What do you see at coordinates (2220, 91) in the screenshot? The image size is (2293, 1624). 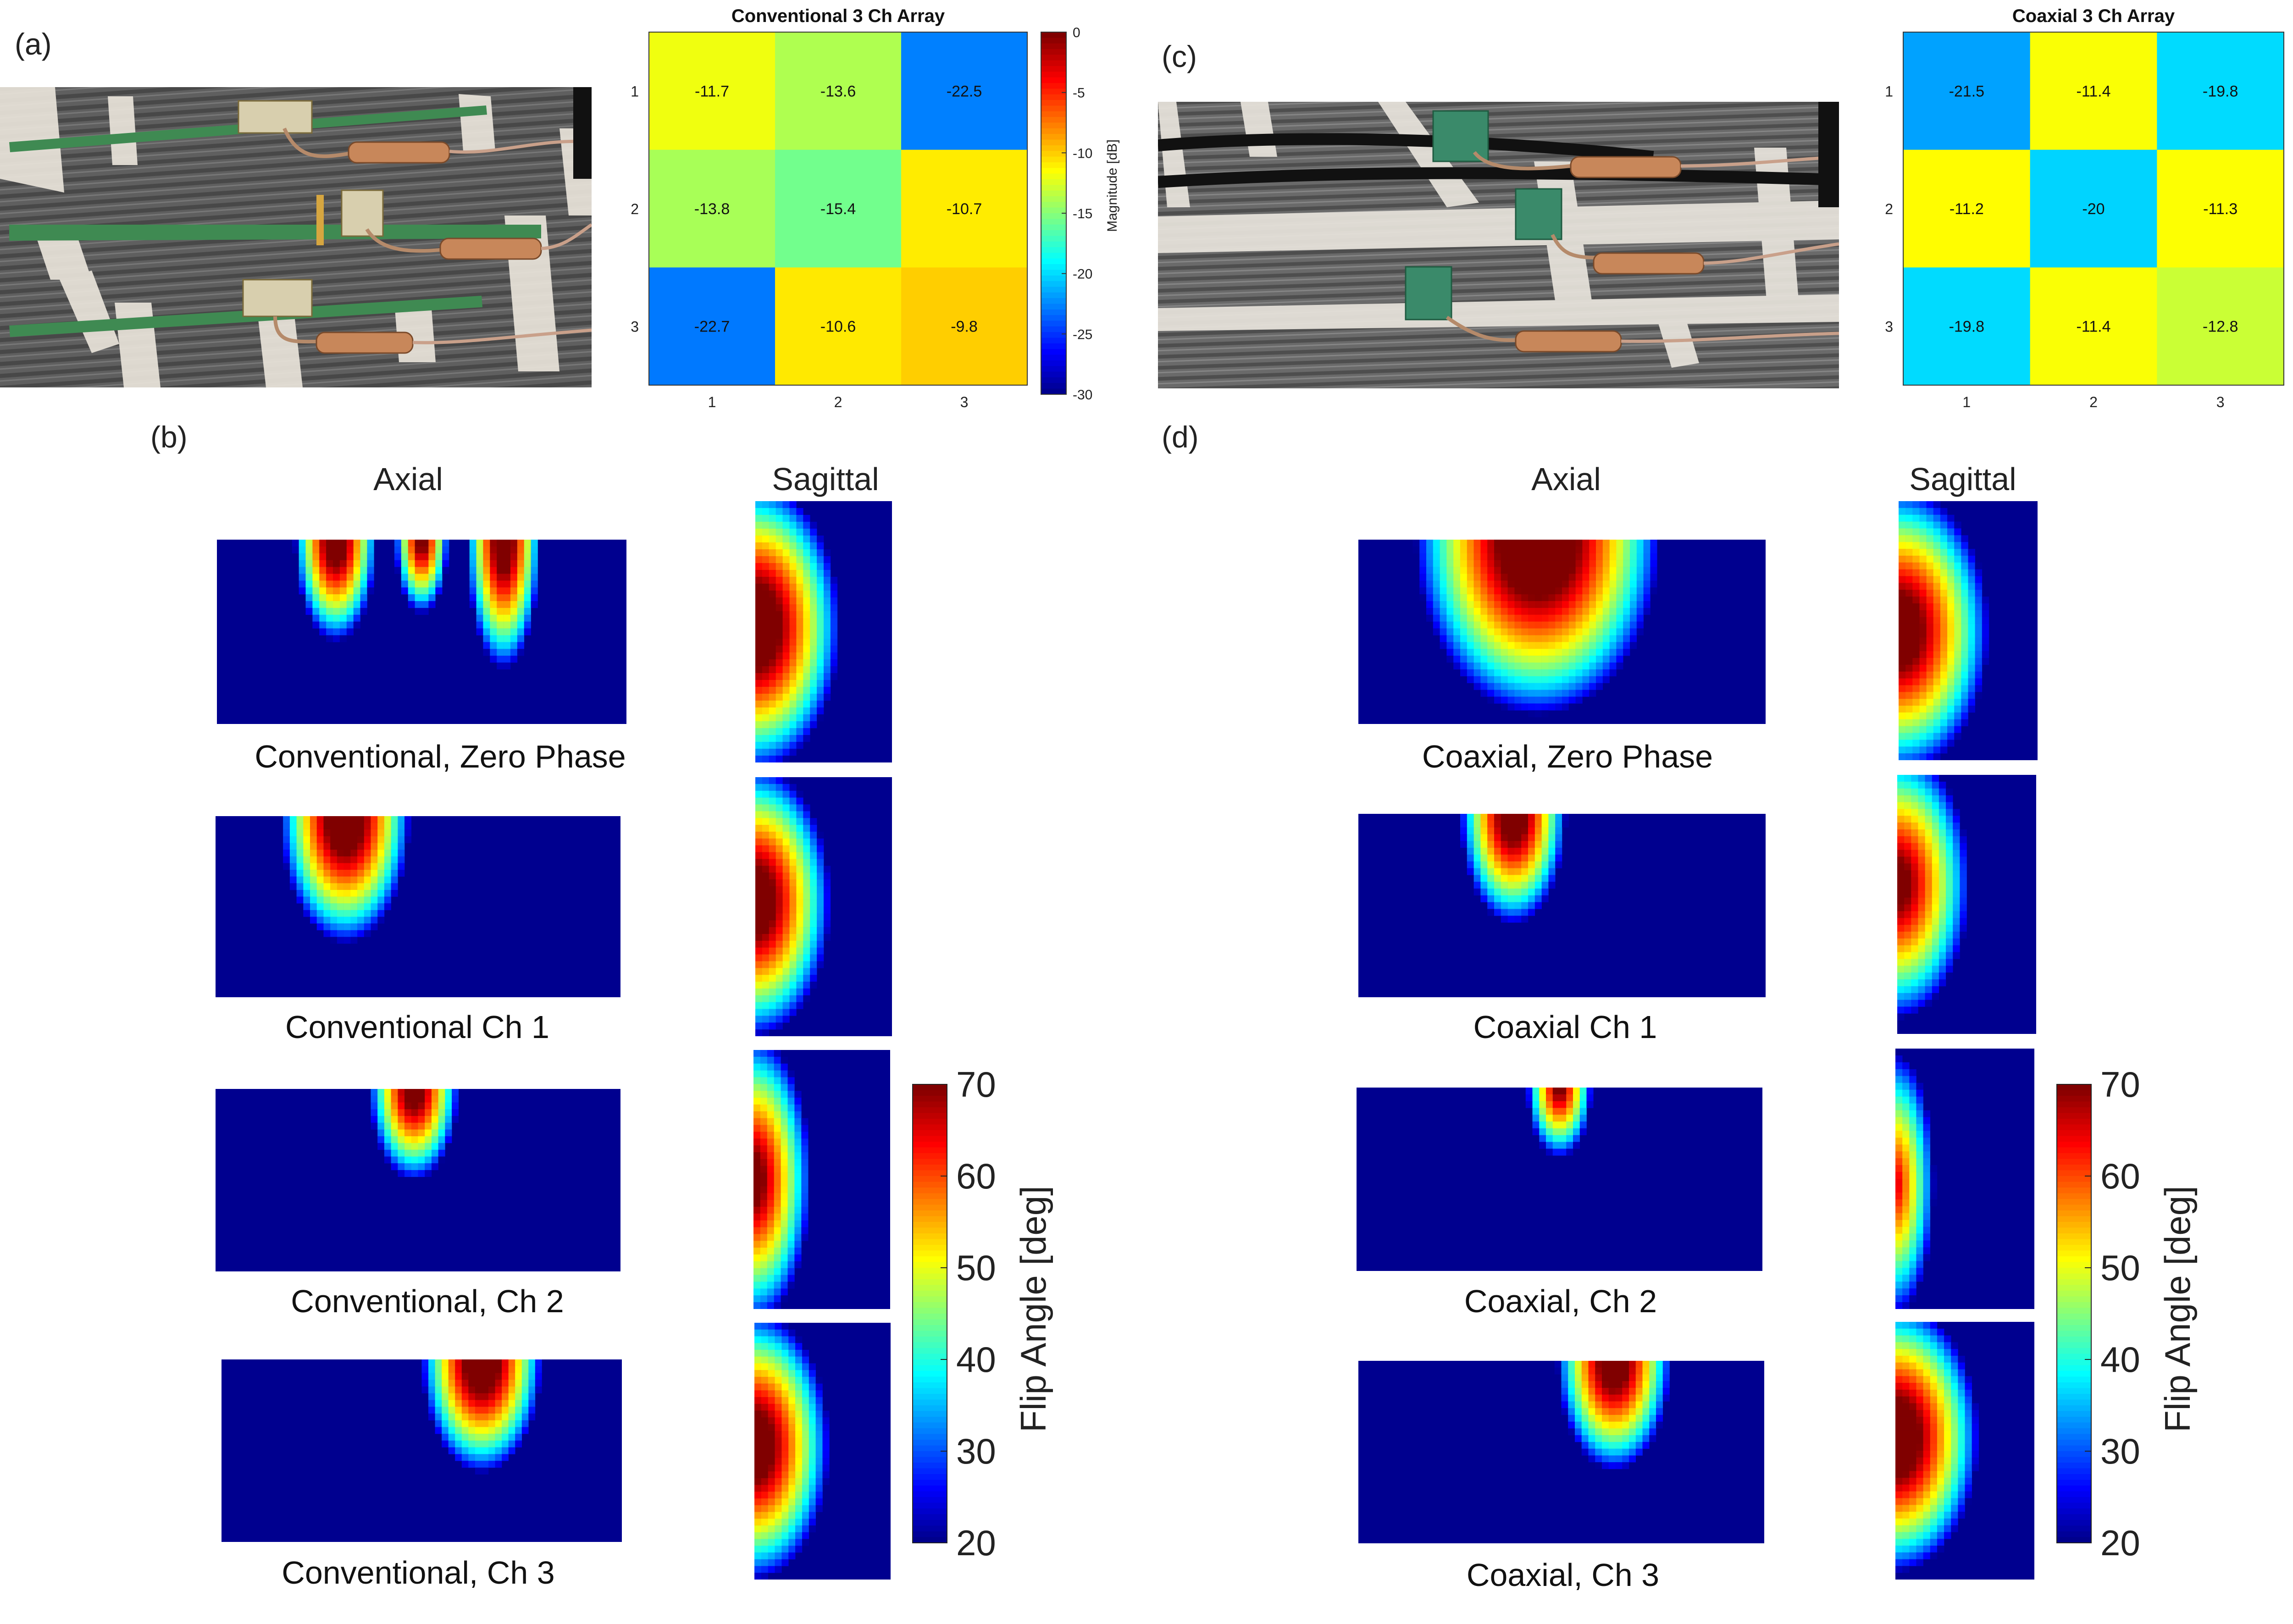 I see `matrix-cell-value: -19.8` at bounding box center [2220, 91].